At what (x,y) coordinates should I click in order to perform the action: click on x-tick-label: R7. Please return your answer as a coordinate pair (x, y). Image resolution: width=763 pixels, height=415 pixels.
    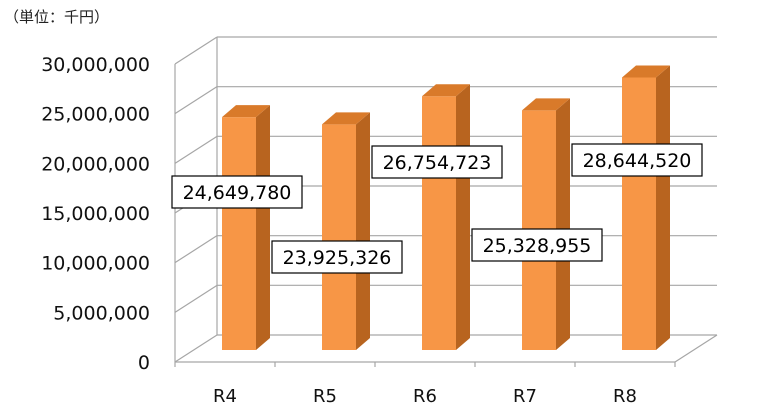
    Looking at the image, I should click on (525, 396).